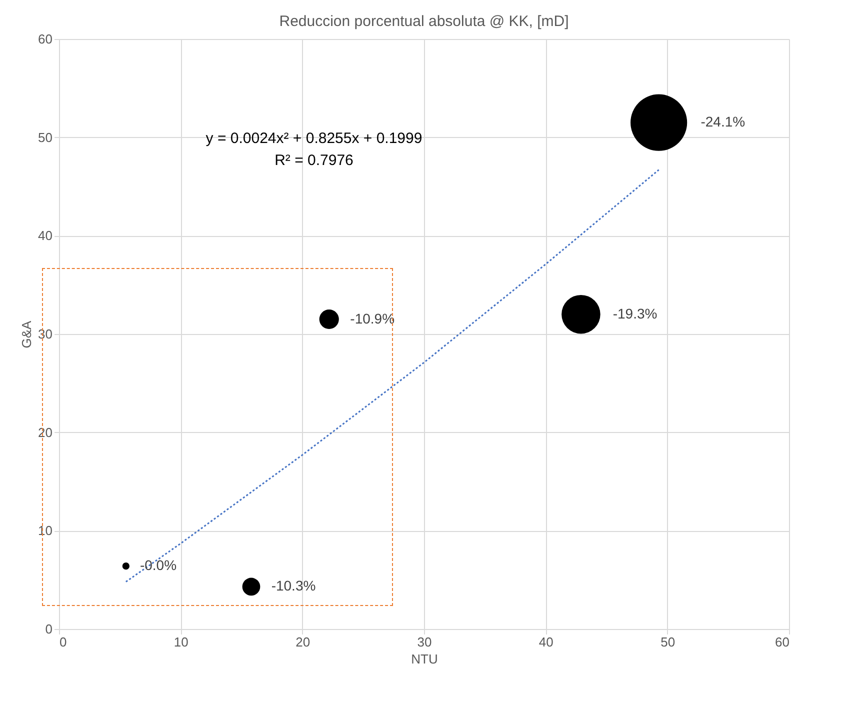 The height and width of the screenshot is (715, 853). What do you see at coordinates (293, 586) in the screenshot?
I see `annotation: -10.3%` at bounding box center [293, 586].